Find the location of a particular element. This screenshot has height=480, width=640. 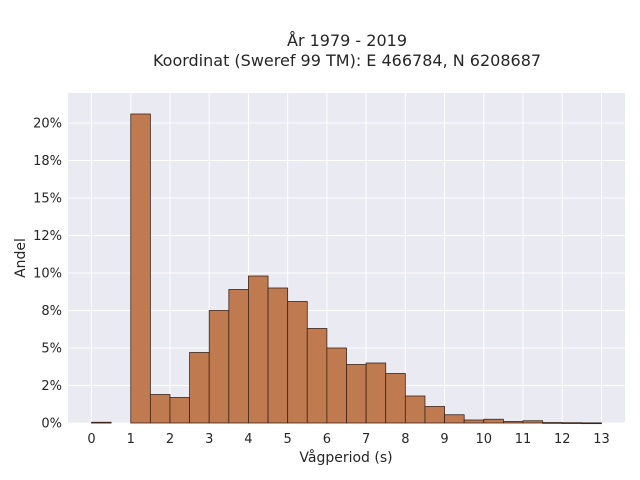

y-tick-label: 5% is located at coordinates (51, 349).